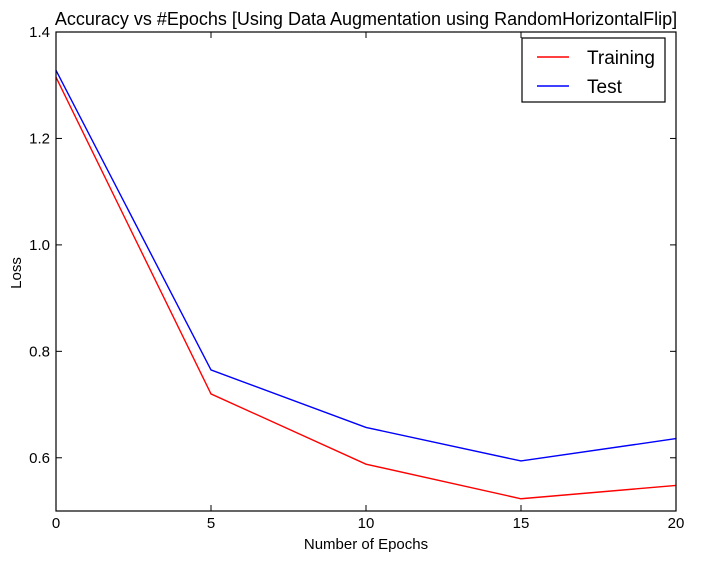 The image size is (721, 561). Describe the element at coordinates (366, 544) in the screenshot. I see `x-axis-label: Number of Epochs` at that location.